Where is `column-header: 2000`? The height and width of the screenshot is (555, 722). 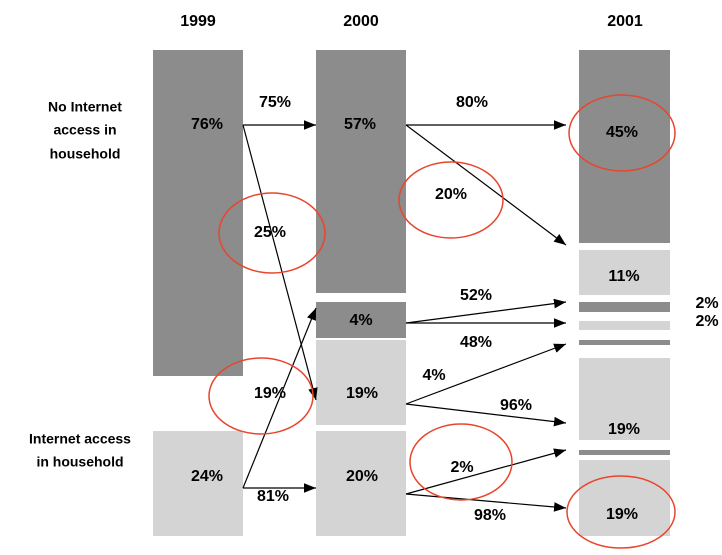 column-header: 2000 is located at coordinates (361, 21).